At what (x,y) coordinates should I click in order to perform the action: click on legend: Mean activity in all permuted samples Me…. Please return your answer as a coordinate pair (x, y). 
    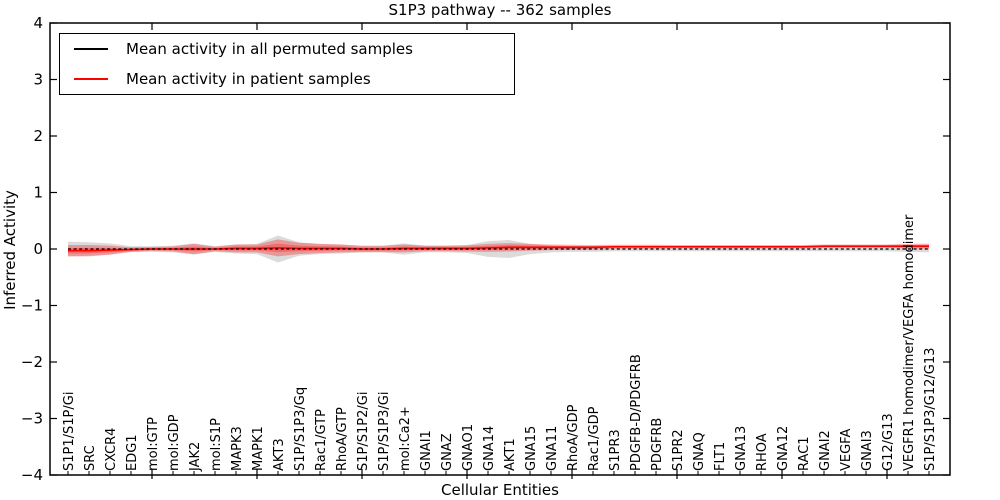
    Looking at the image, I should click on (287, 64).